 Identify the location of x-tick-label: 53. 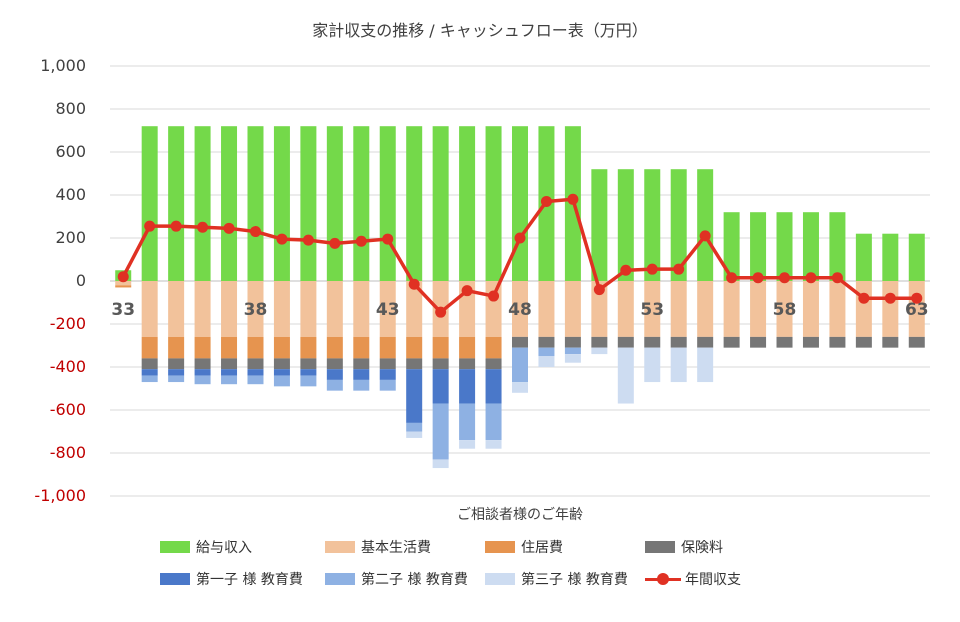
(652, 310).